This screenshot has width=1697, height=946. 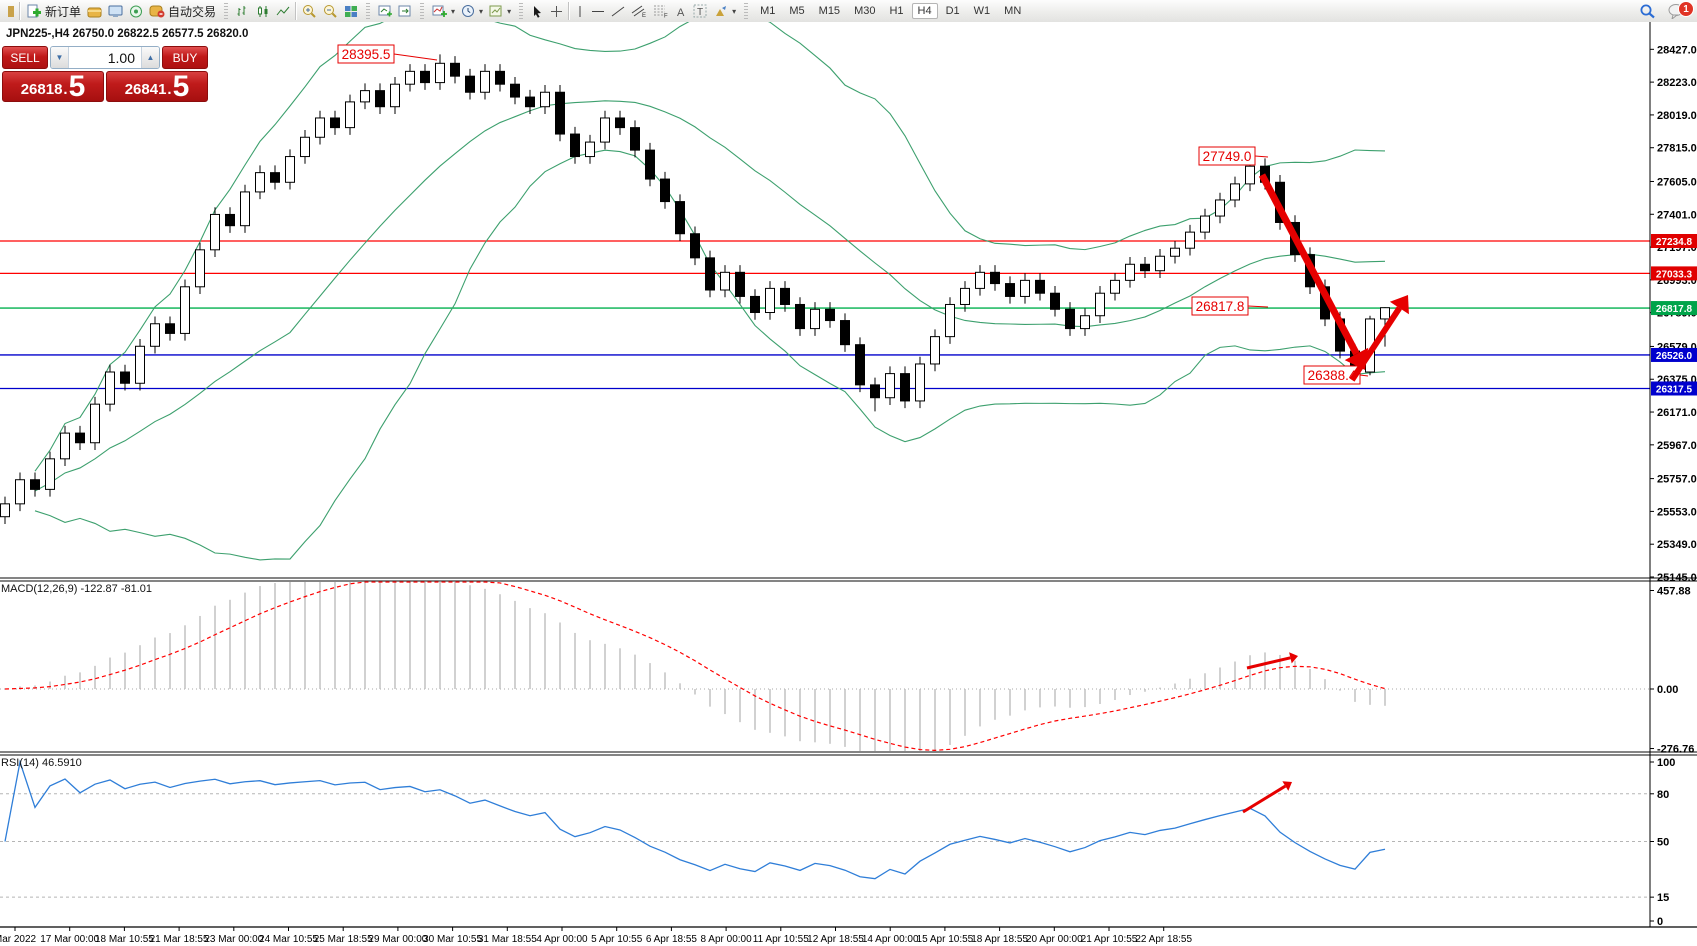 What do you see at coordinates (150, 57) in the screenshot?
I see `volume-increase-button: ▲` at bounding box center [150, 57].